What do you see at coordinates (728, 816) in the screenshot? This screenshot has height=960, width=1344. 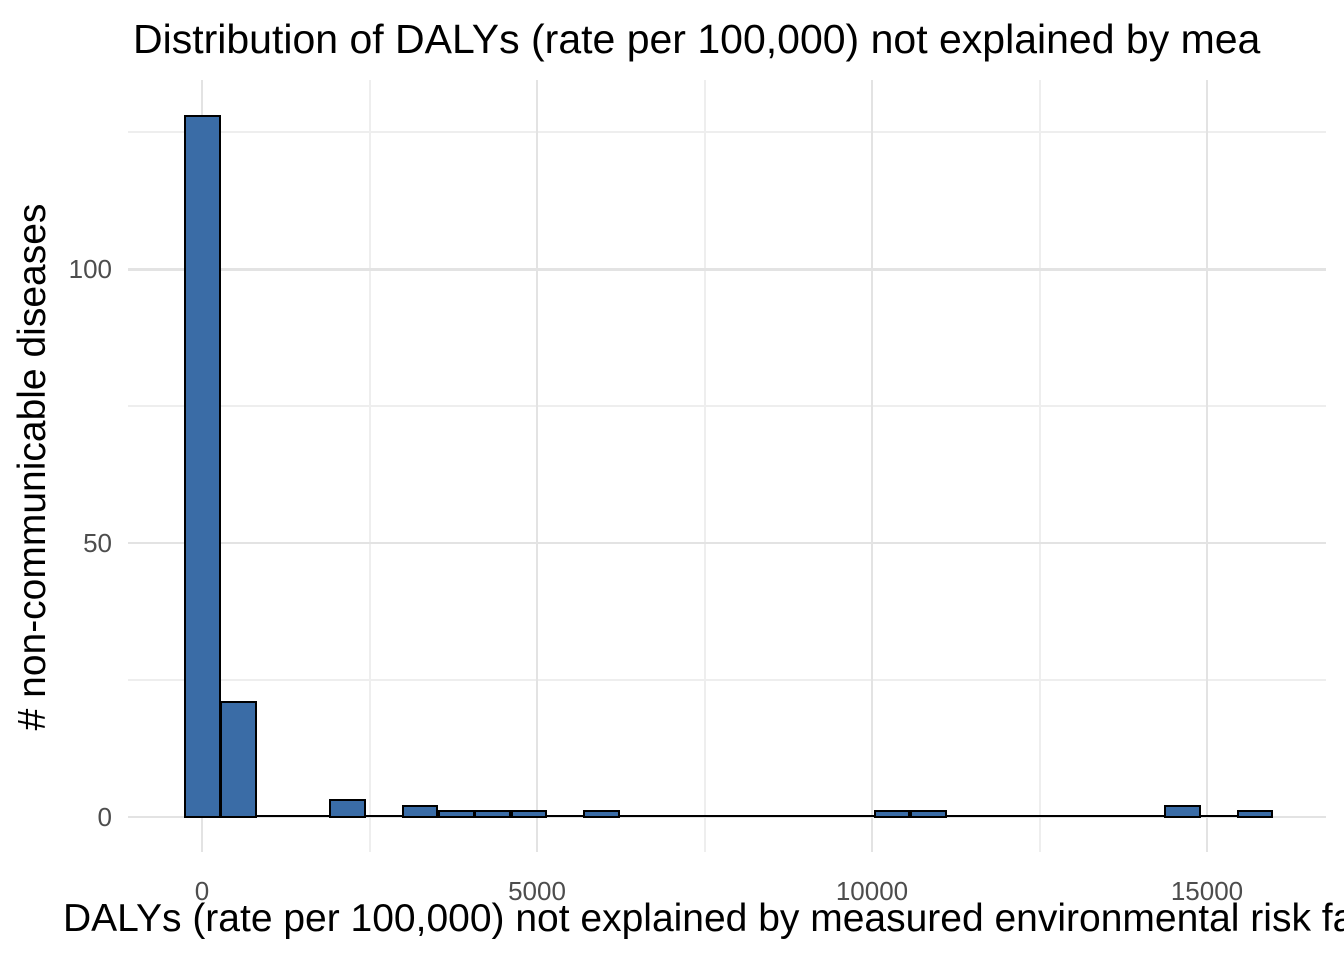 I see `histogram-baseline` at bounding box center [728, 816].